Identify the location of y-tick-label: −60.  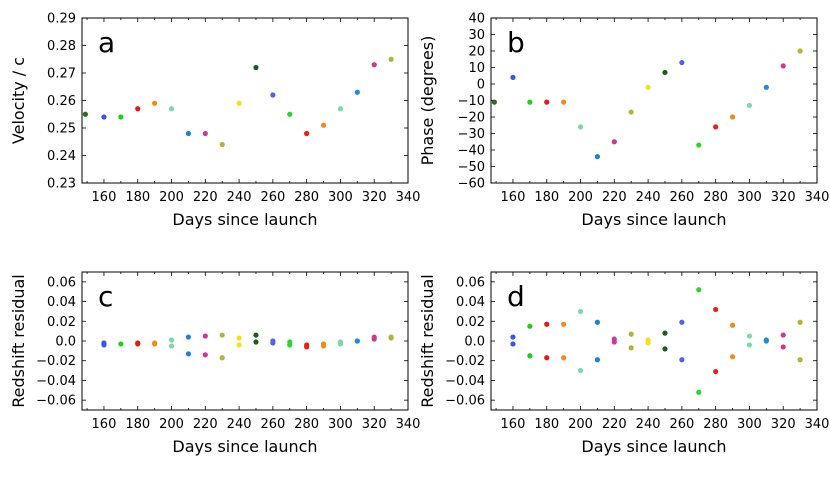
(471, 184).